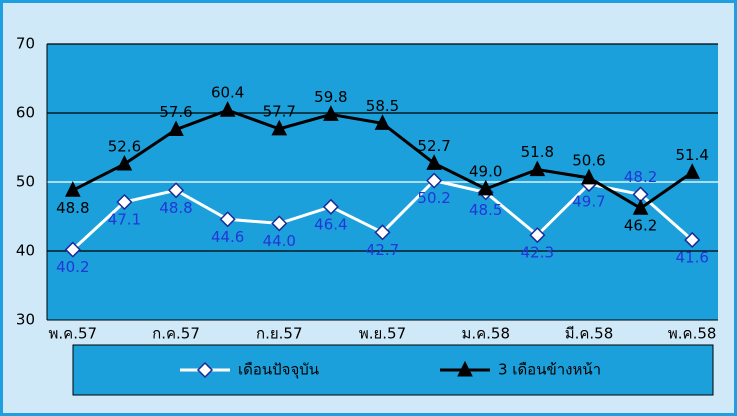  What do you see at coordinates (640, 226) in the screenshot?
I see `data-label: 46.2` at bounding box center [640, 226].